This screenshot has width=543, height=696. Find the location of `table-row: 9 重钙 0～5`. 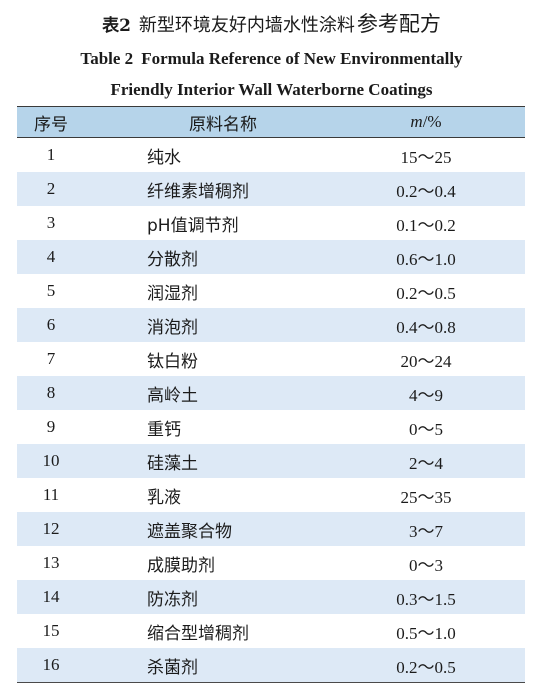

table-row: 9 重钙 0～5 is located at coordinates (271, 427).